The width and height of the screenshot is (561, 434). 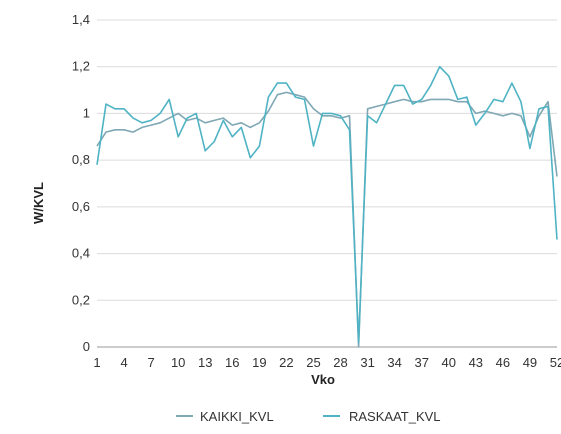 What do you see at coordinates (81, 19) in the screenshot?
I see `y-tick-label: 1,4` at bounding box center [81, 19].